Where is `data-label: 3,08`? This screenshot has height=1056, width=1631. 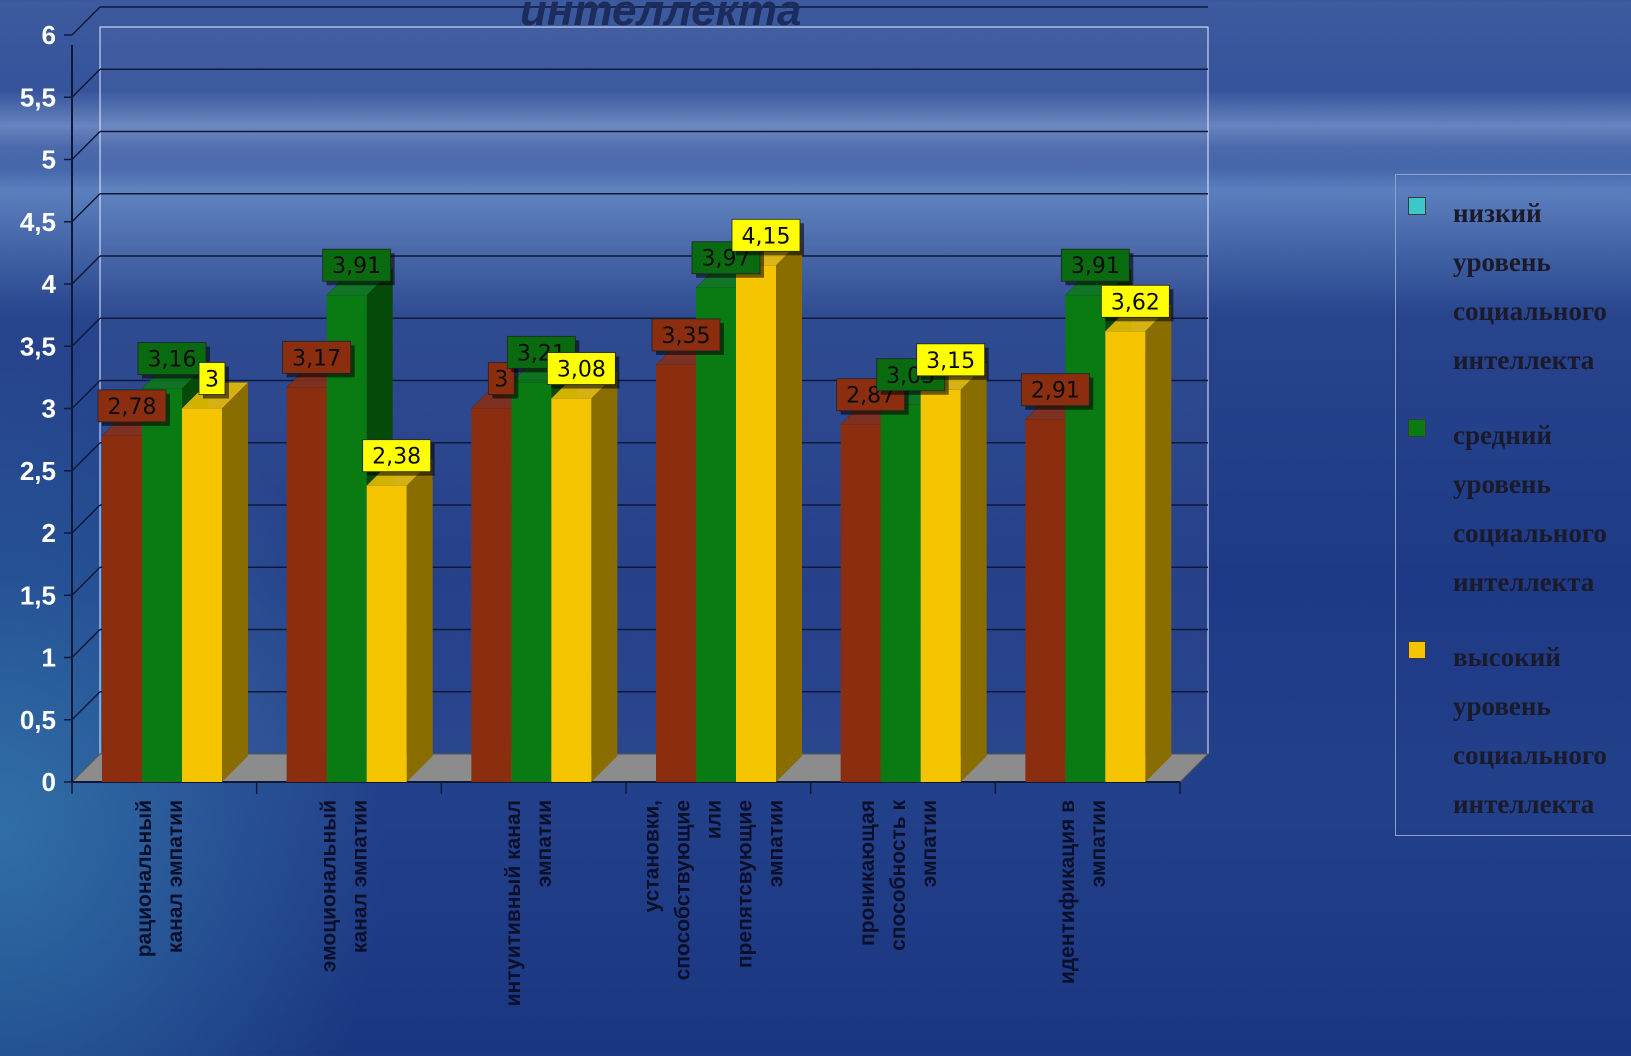 data-label: 3,08 is located at coordinates (581, 370).